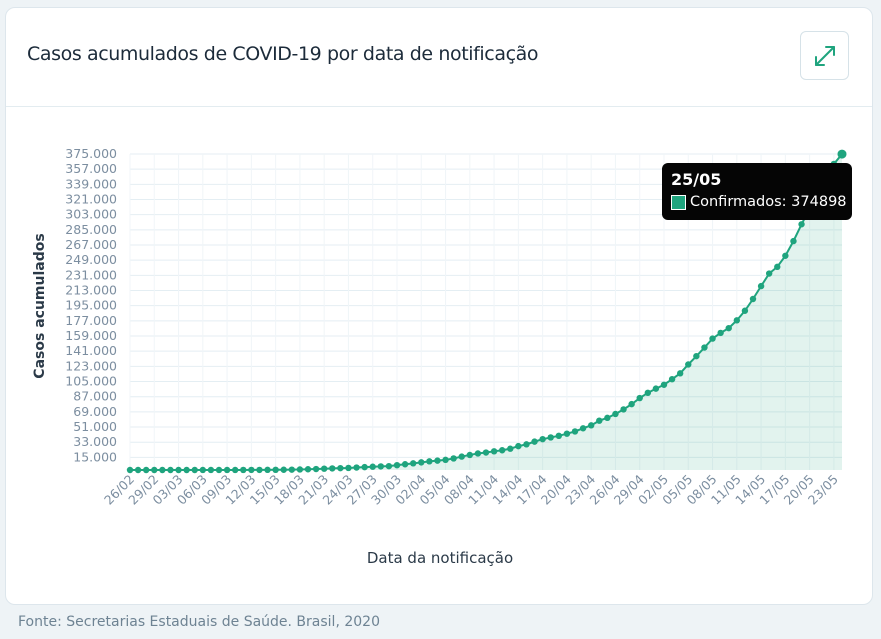 Image resolution: width=881 pixels, height=639 pixels. I want to click on y-tick-label: 303.000, so click(91, 214).